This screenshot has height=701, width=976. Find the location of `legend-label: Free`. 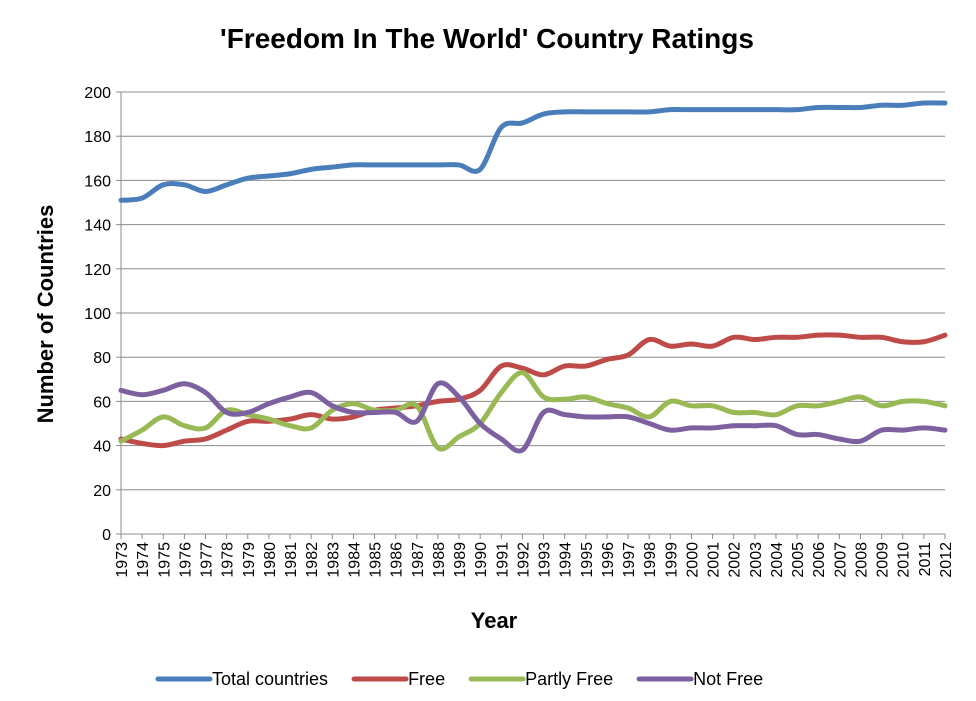

legend-label: Free is located at coordinates (426, 679).